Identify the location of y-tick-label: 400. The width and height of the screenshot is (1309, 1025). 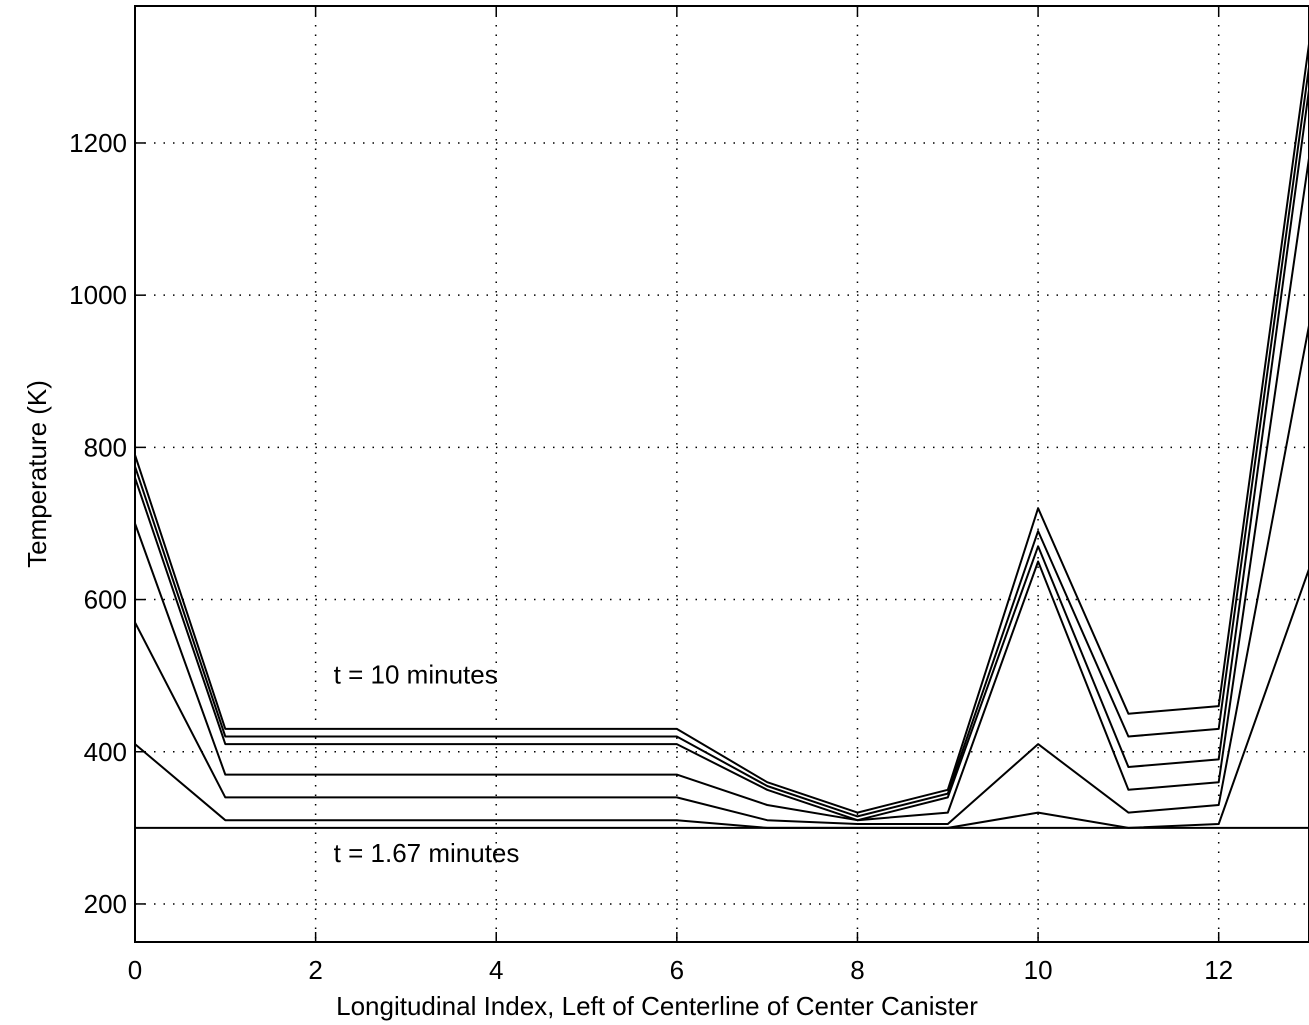
(105, 752).